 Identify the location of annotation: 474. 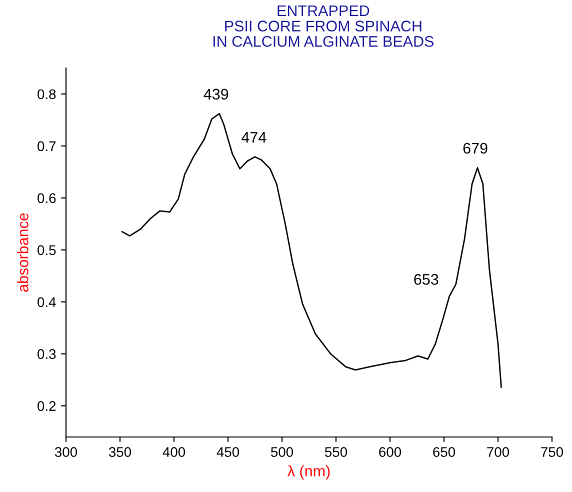
(254, 137).